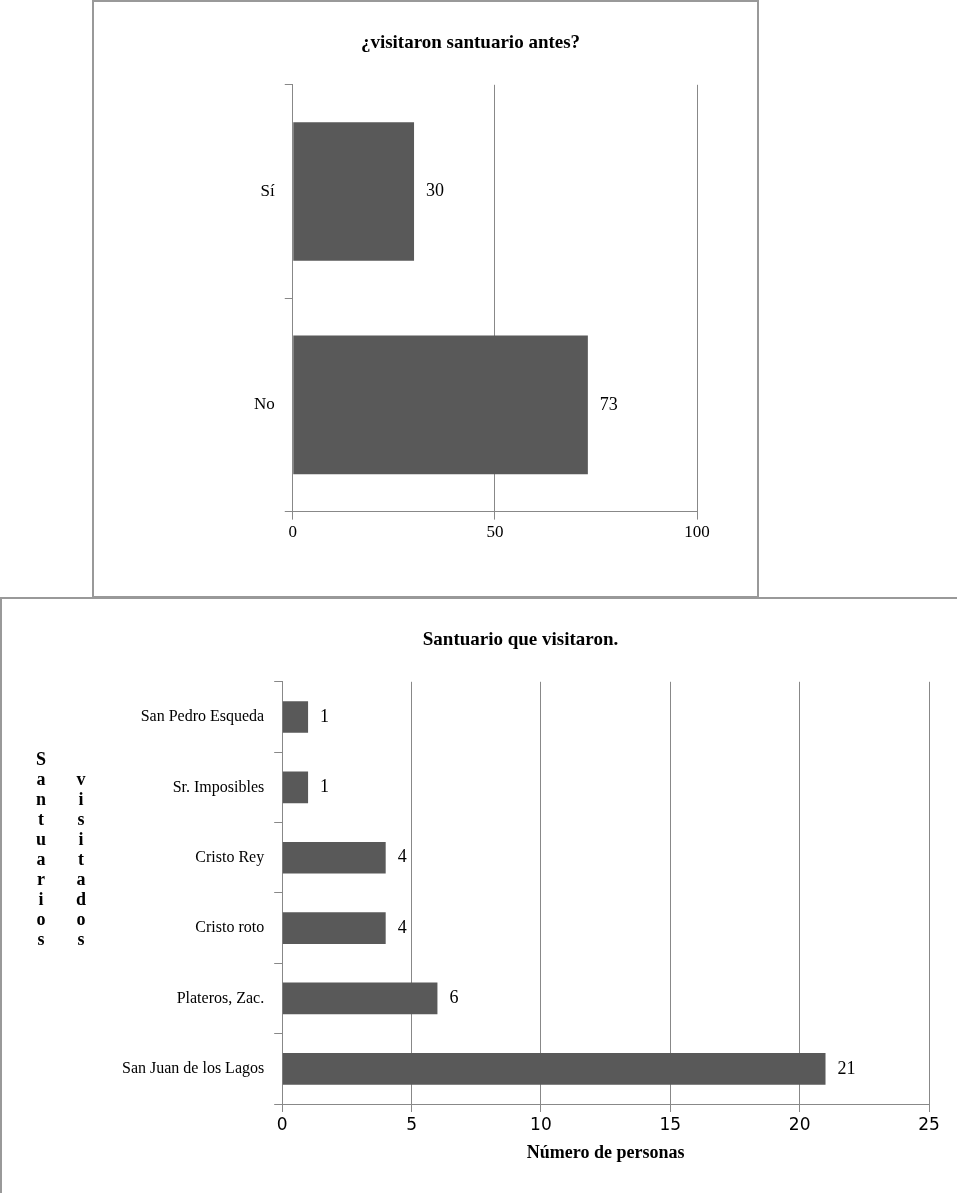  What do you see at coordinates (799, 1123) in the screenshot?
I see `x-tick-label: 20` at bounding box center [799, 1123].